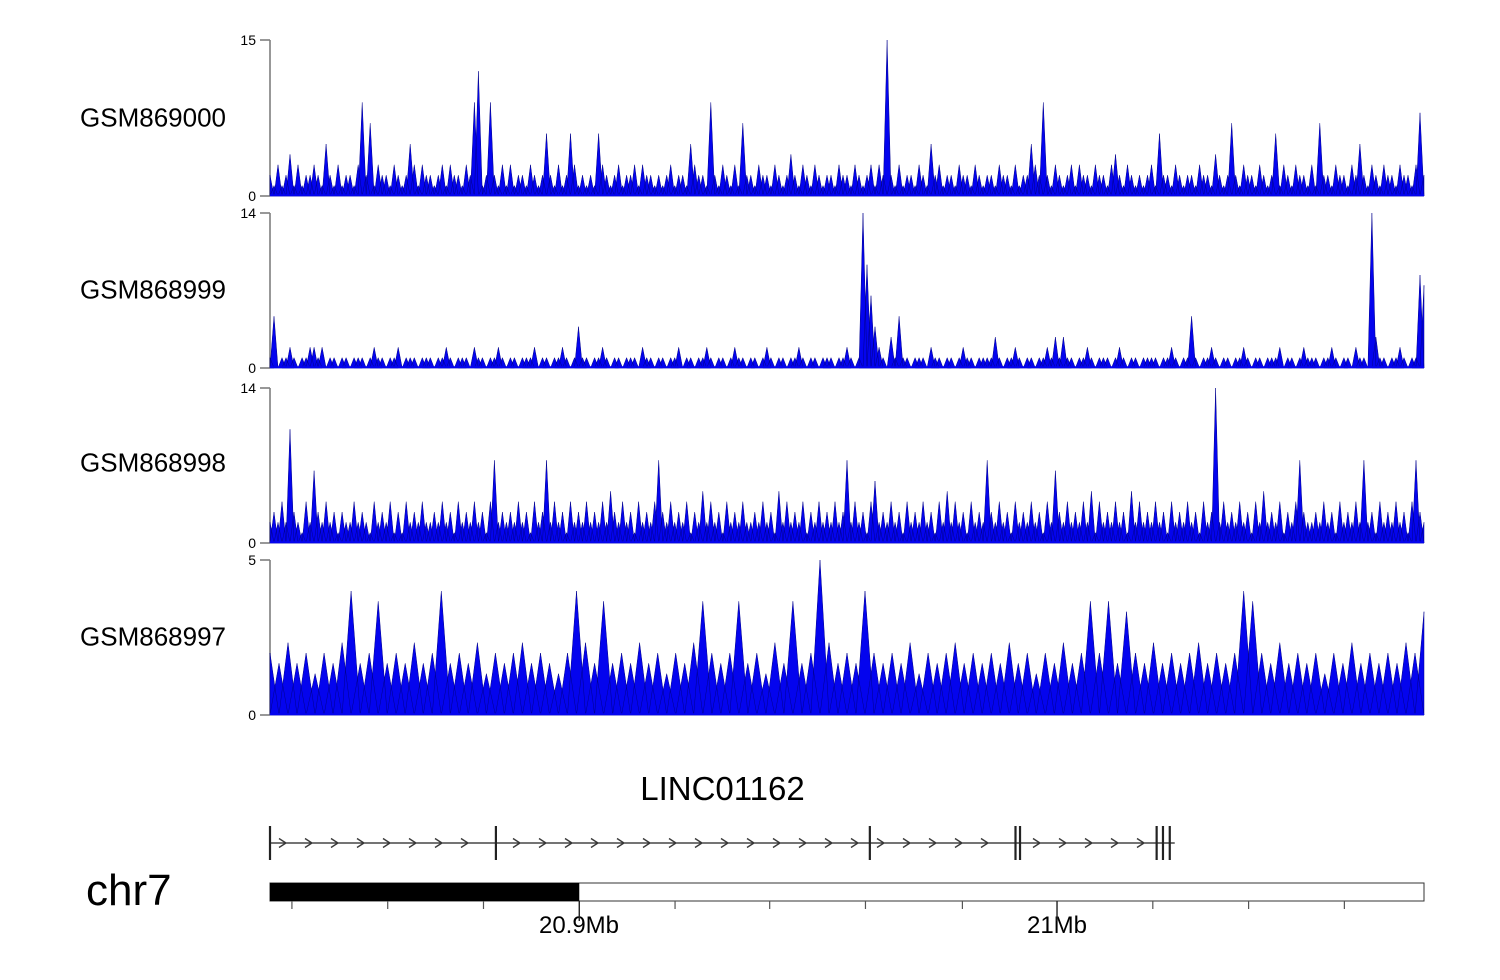  Describe the element at coordinates (252, 715) in the screenshot. I see `y-min-label-track4: 0` at that location.